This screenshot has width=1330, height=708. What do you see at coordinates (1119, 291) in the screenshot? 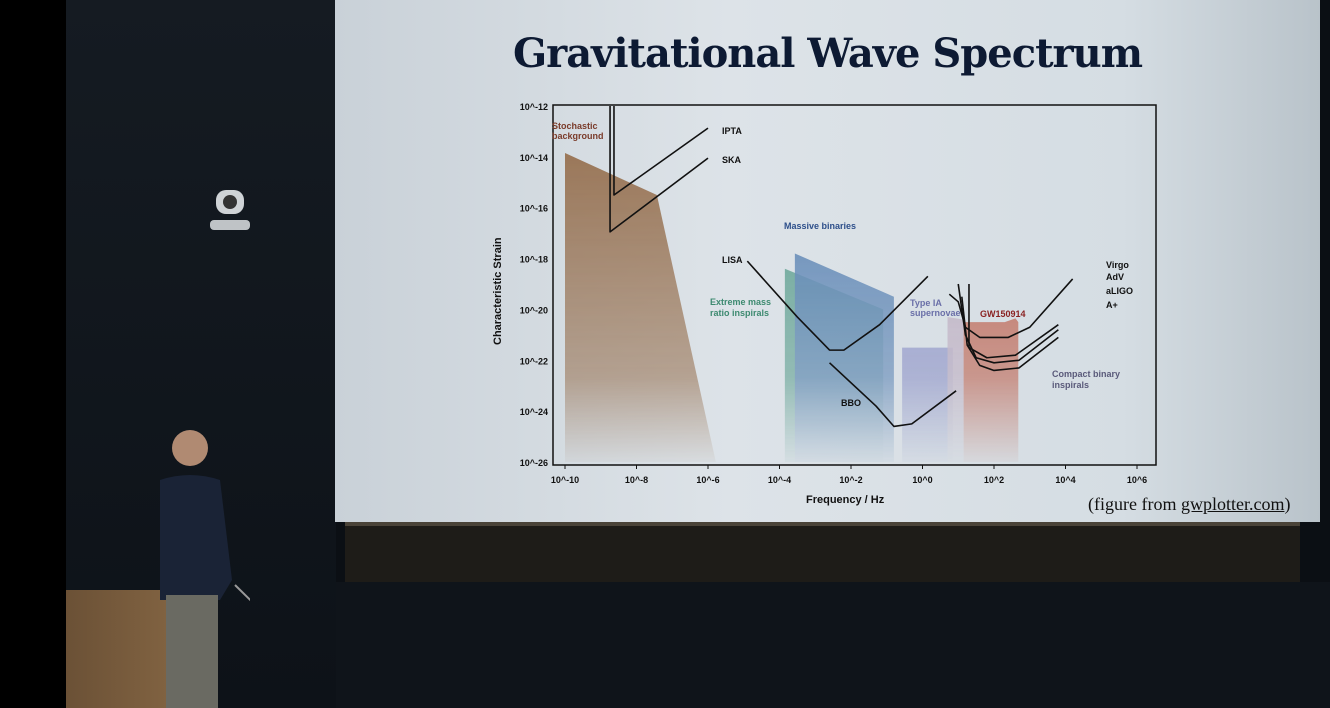
I see `label-aligo: aLIGO` at bounding box center [1119, 291].